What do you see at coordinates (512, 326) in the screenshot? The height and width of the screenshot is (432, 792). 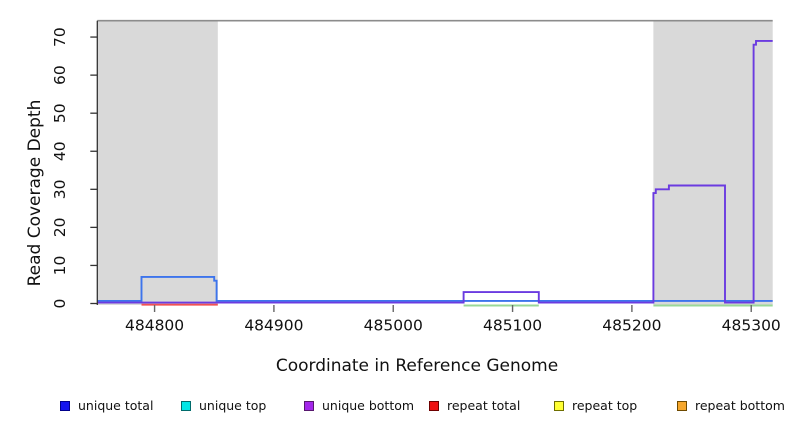 I see `x-tick-label-485100: 485100` at bounding box center [512, 326].